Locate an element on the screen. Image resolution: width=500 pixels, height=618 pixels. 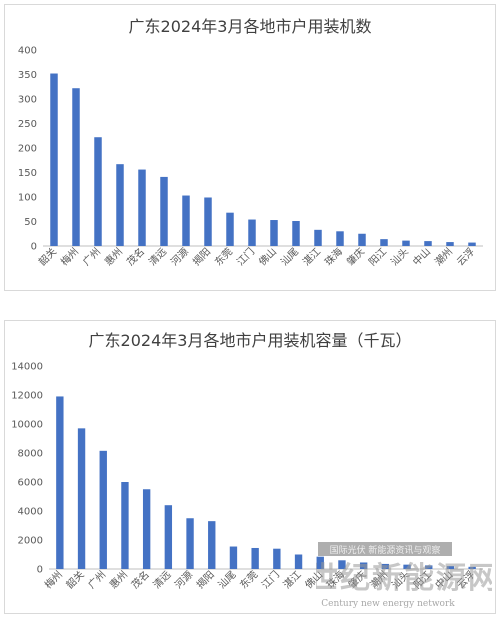
chart-title: 广东2024年3月各地市户用装机容量（千瓦） is located at coordinates (250, 340).